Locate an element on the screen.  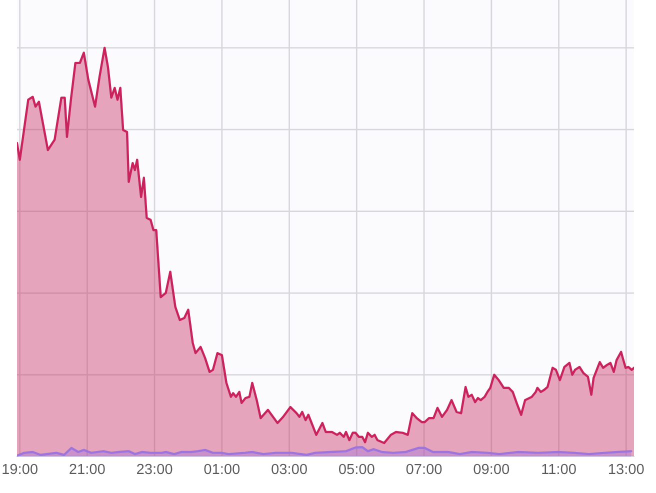
x-tick-label: 07:00 is located at coordinates (424, 469).